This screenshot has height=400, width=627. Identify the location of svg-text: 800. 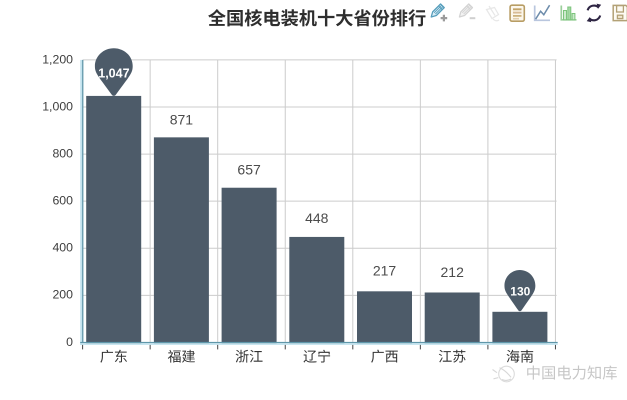
(62, 153).